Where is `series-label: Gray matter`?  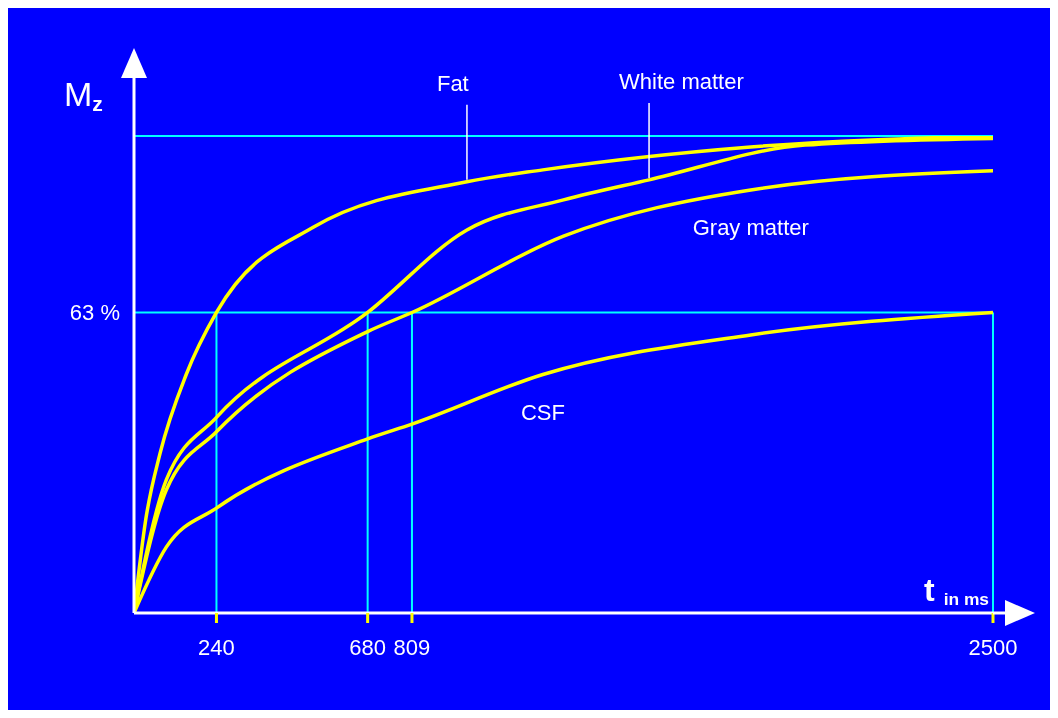 series-label: Gray matter is located at coordinates (750, 227).